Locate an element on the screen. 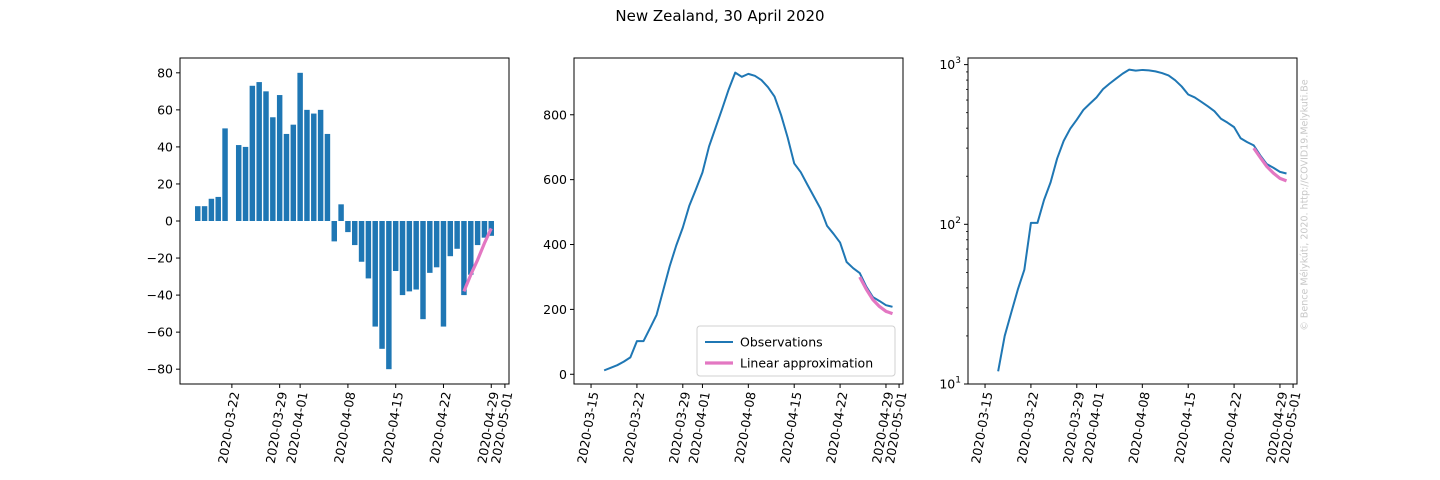 This screenshot has height=480, width=1440. y-tick: −80 is located at coordinates (163, 369).